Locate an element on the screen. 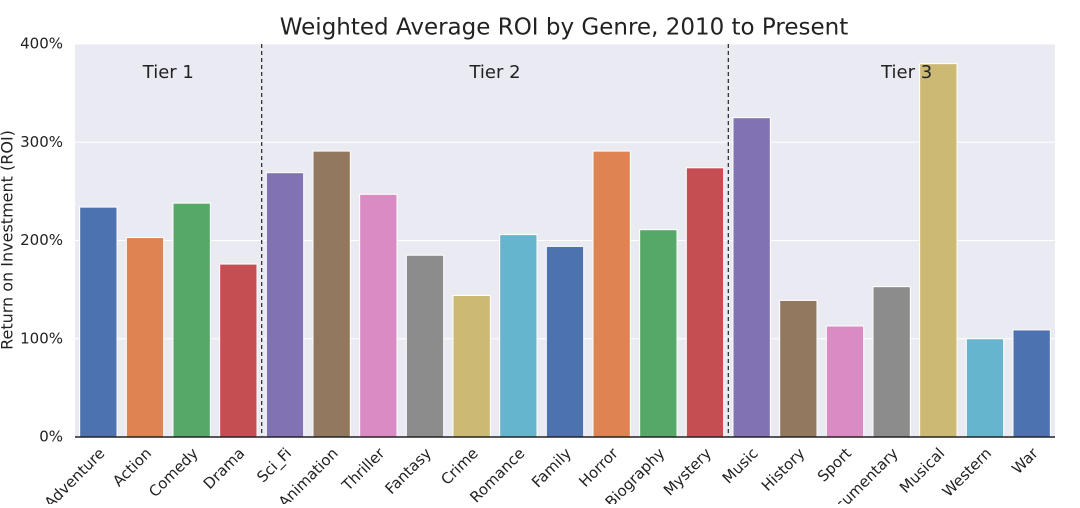  y-tick-label: 300% is located at coordinates (41, 142).